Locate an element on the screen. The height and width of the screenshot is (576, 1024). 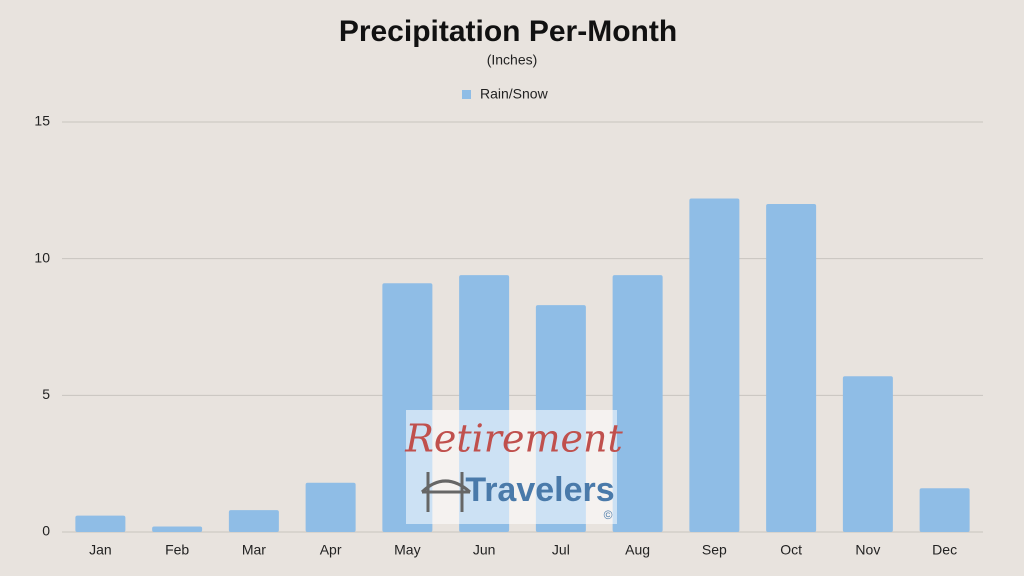
watermark-line1: Retirement is located at coordinates (513, 439).